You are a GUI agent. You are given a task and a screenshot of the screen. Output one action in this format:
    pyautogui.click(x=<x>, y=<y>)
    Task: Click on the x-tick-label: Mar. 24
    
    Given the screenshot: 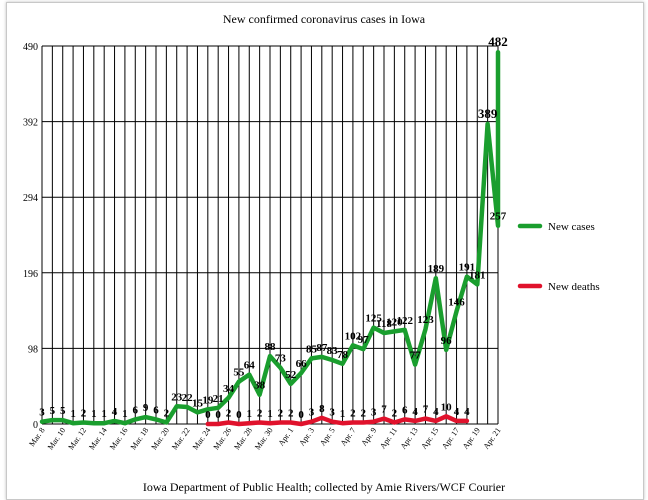 What is the action you would take?
    pyautogui.click(x=202, y=439)
    